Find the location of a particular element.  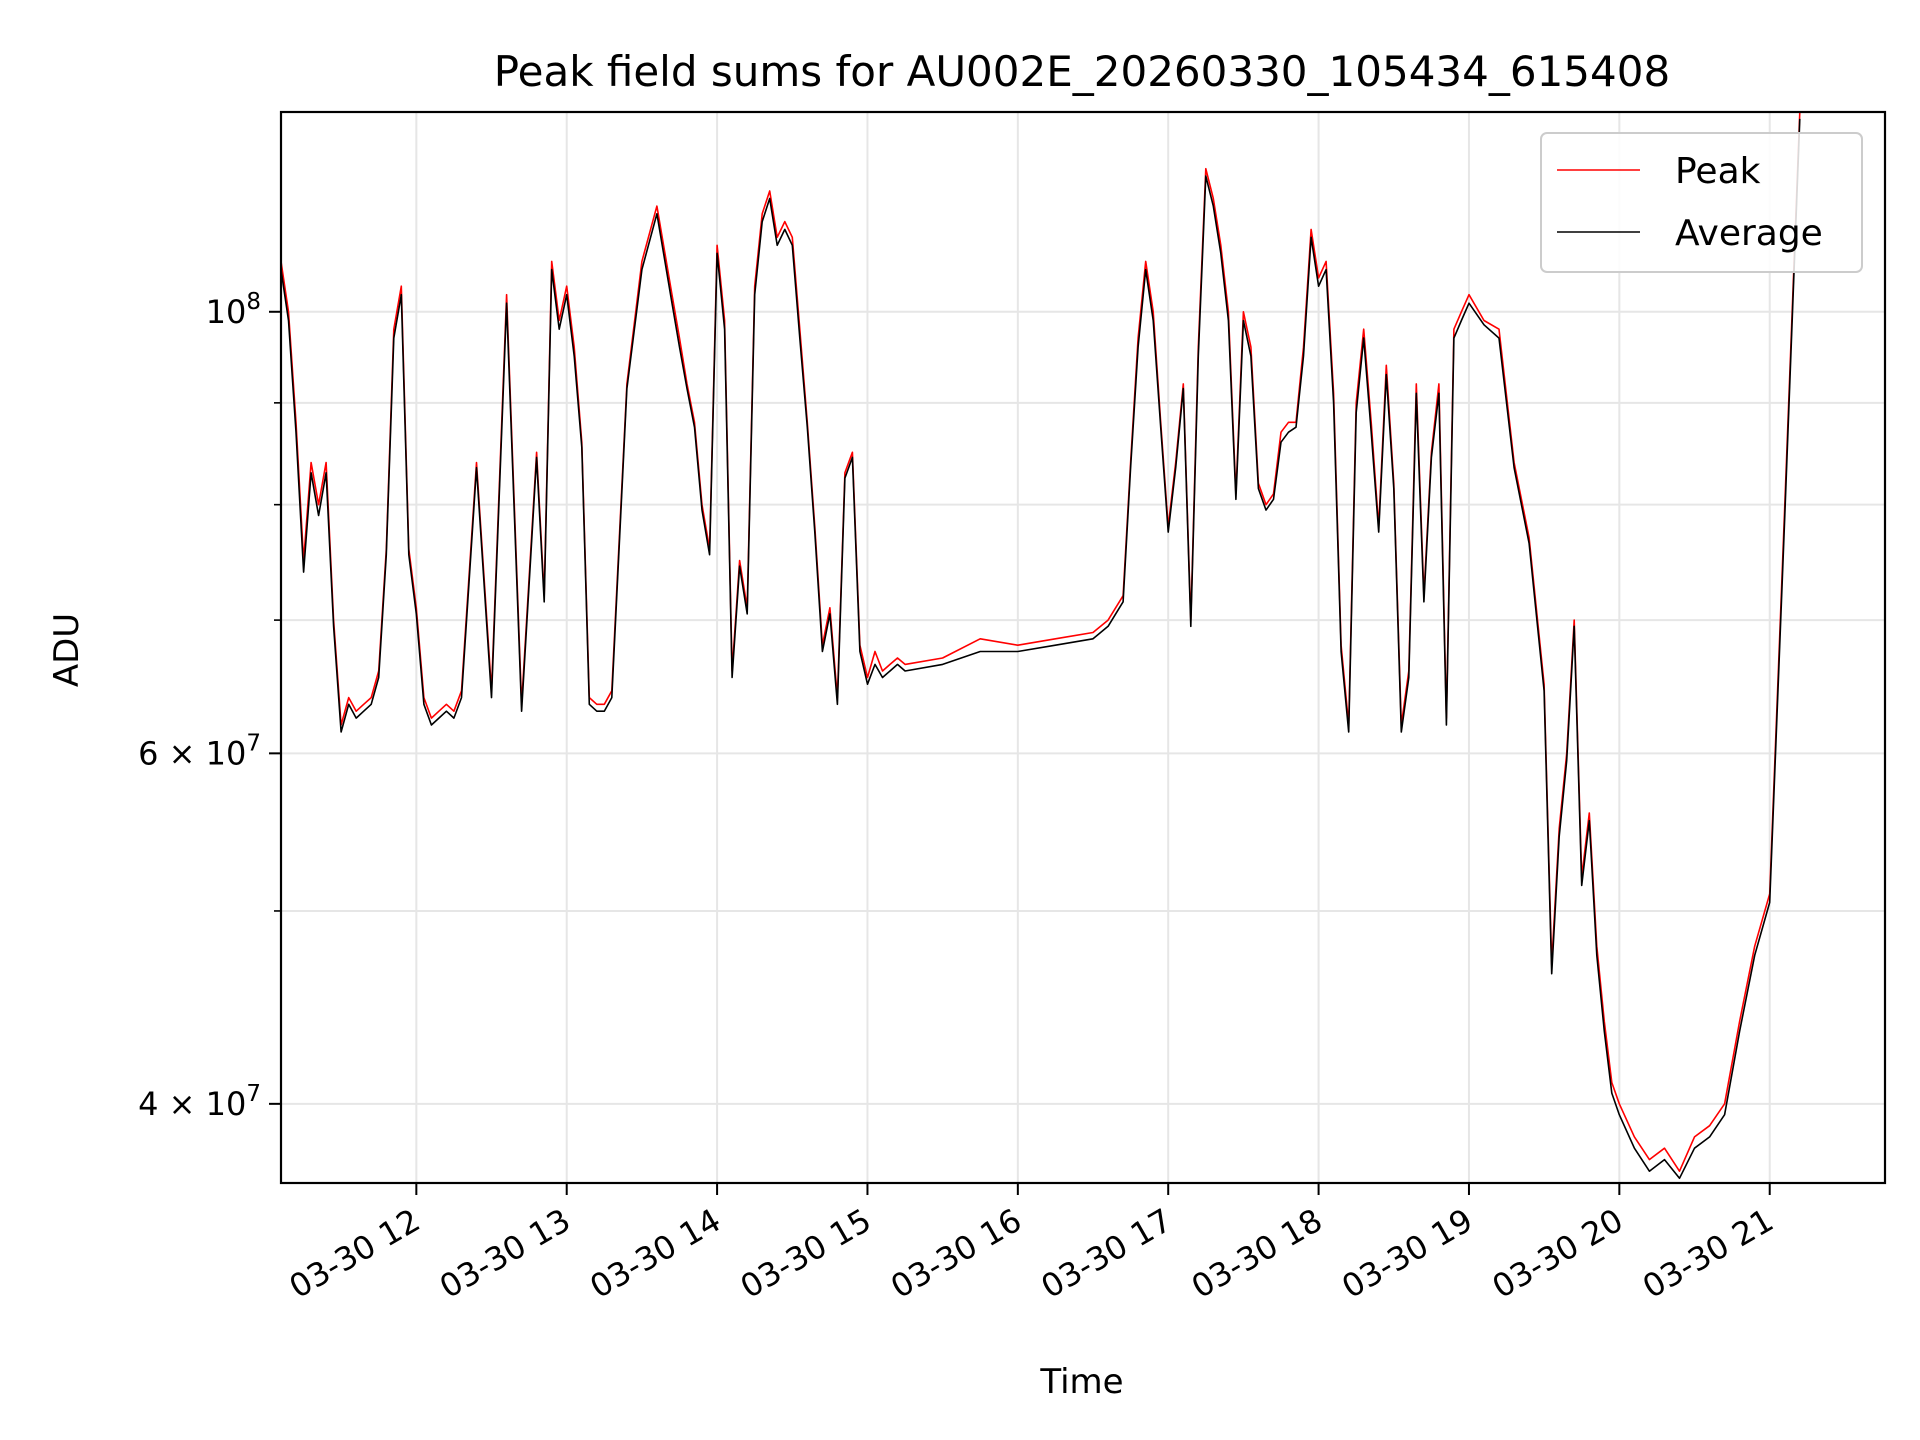

y-tick-label: 108 is located at coordinates (233, 310).